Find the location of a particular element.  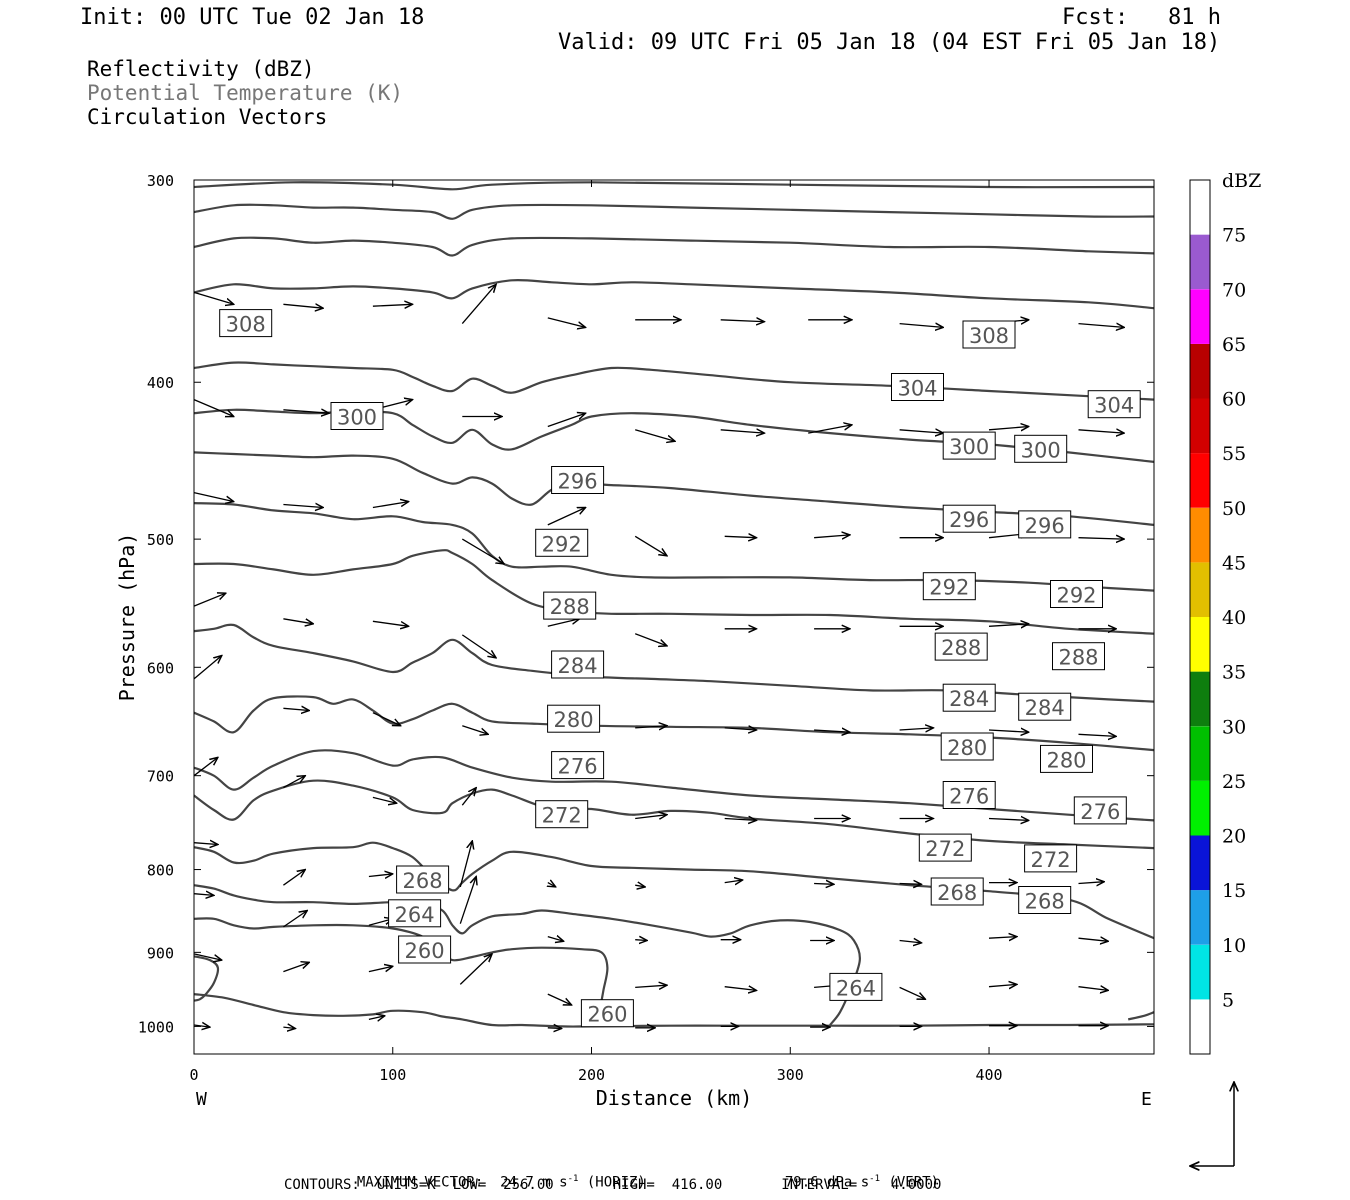

svg-text: 292 is located at coordinates (949, 588).